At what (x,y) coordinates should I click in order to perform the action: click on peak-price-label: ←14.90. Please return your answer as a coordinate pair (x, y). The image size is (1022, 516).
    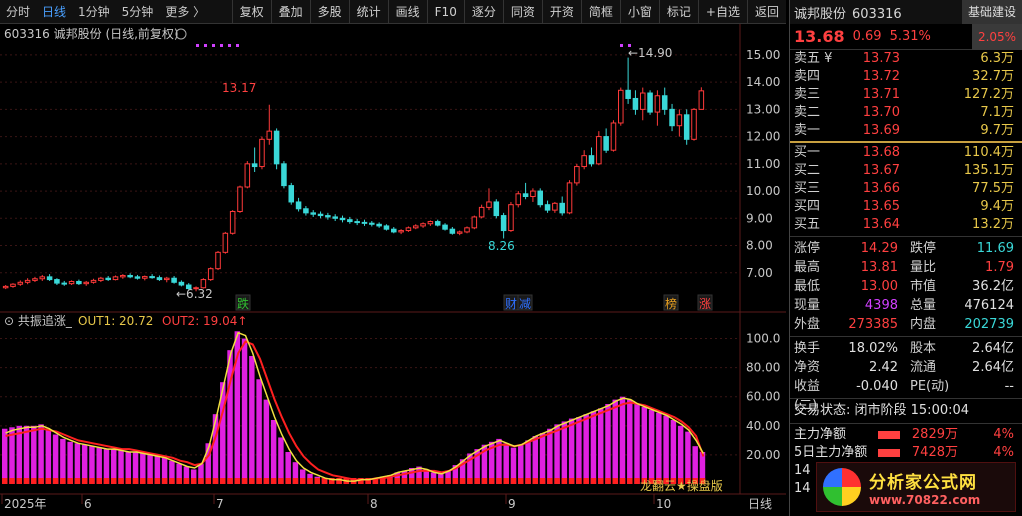
    Looking at the image, I should click on (650, 53).